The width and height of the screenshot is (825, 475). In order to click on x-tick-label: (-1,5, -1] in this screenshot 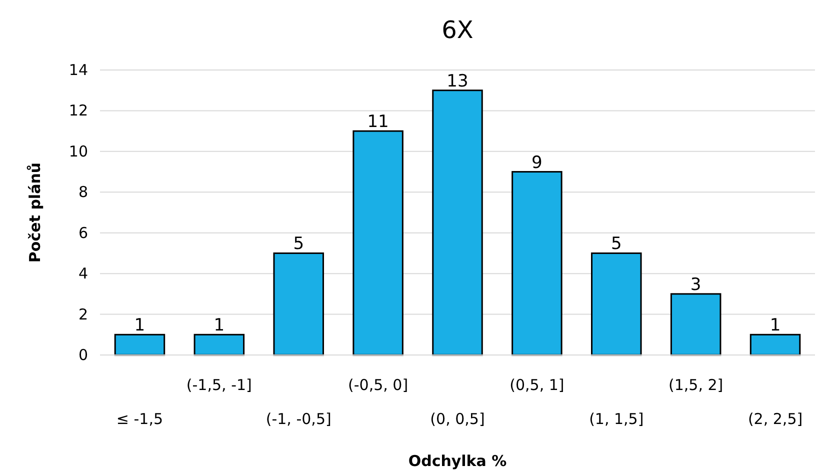, I will do `click(219, 385)`.